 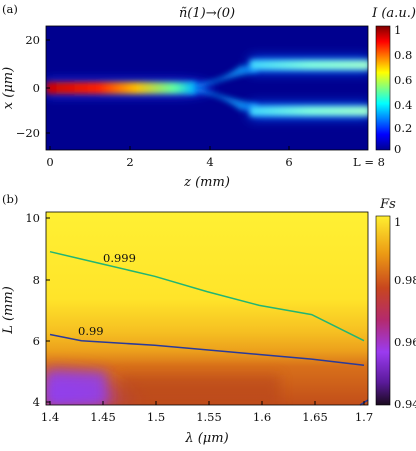 I want to click on b-cbar-tick-094: 0.94, so click(x=405, y=404).